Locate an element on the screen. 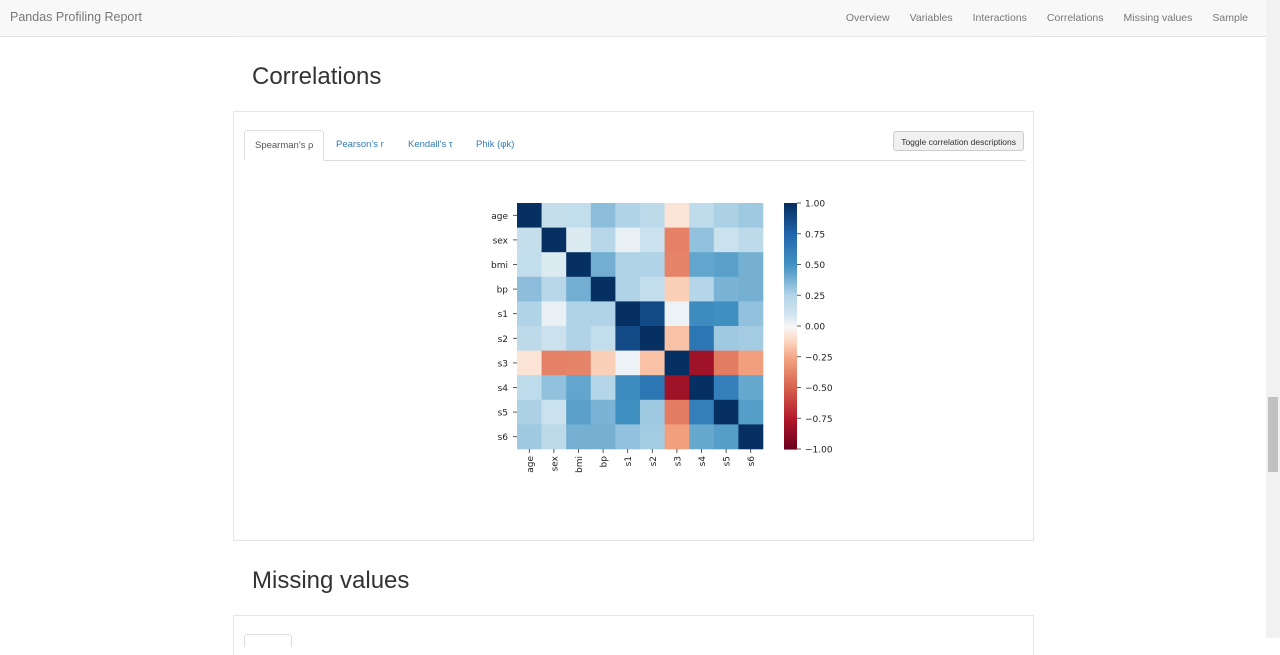 This screenshot has width=1280, height=655. correlations-heading: Correlations is located at coordinates (317, 76).